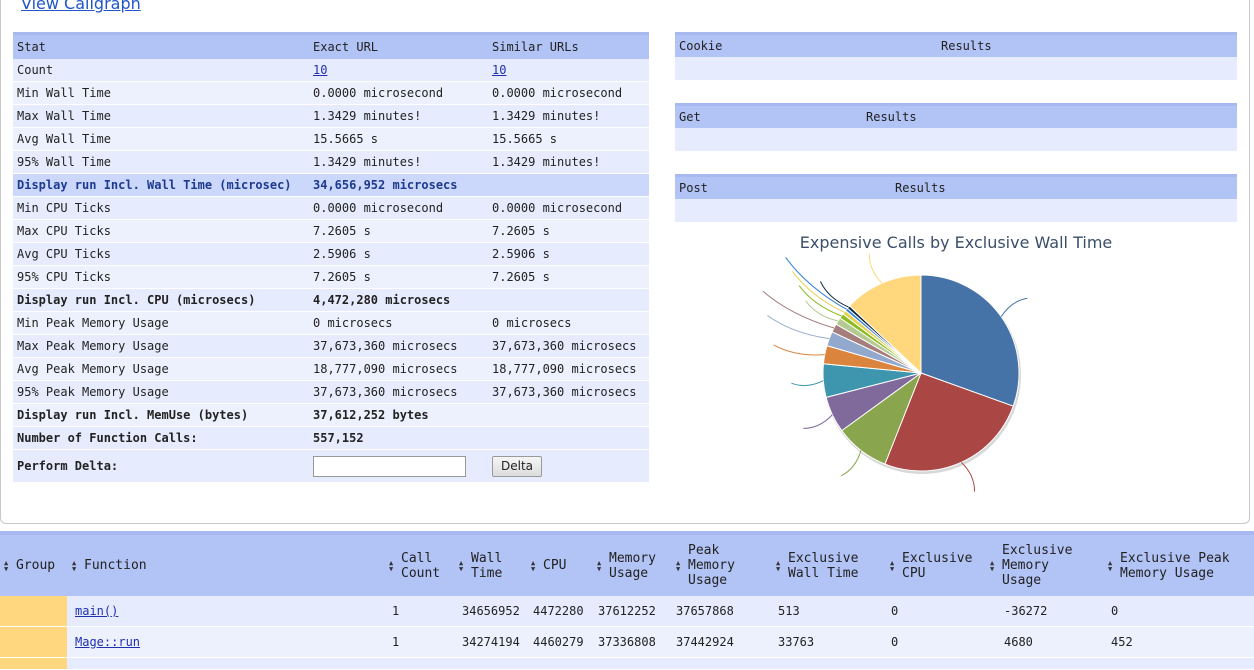 The image size is (1254, 670). What do you see at coordinates (831, 565) in the screenshot?
I see `column-header-exclusive-wall-time: ▲ ▼ Exclusive Wall Time` at bounding box center [831, 565].